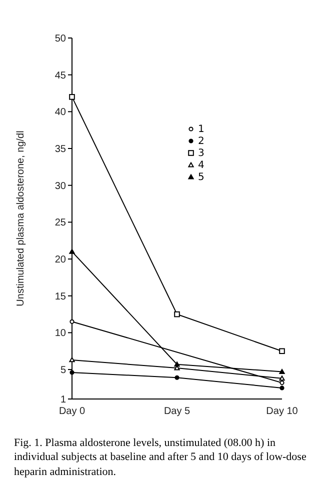  Describe the element at coordinates (60, 296) in the screenshot. I see `y-tick-label: 15` at that location.